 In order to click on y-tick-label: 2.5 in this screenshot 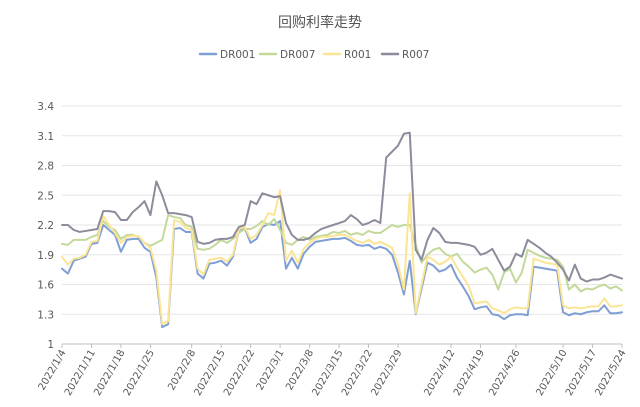, I will do `click(45, 196)`.